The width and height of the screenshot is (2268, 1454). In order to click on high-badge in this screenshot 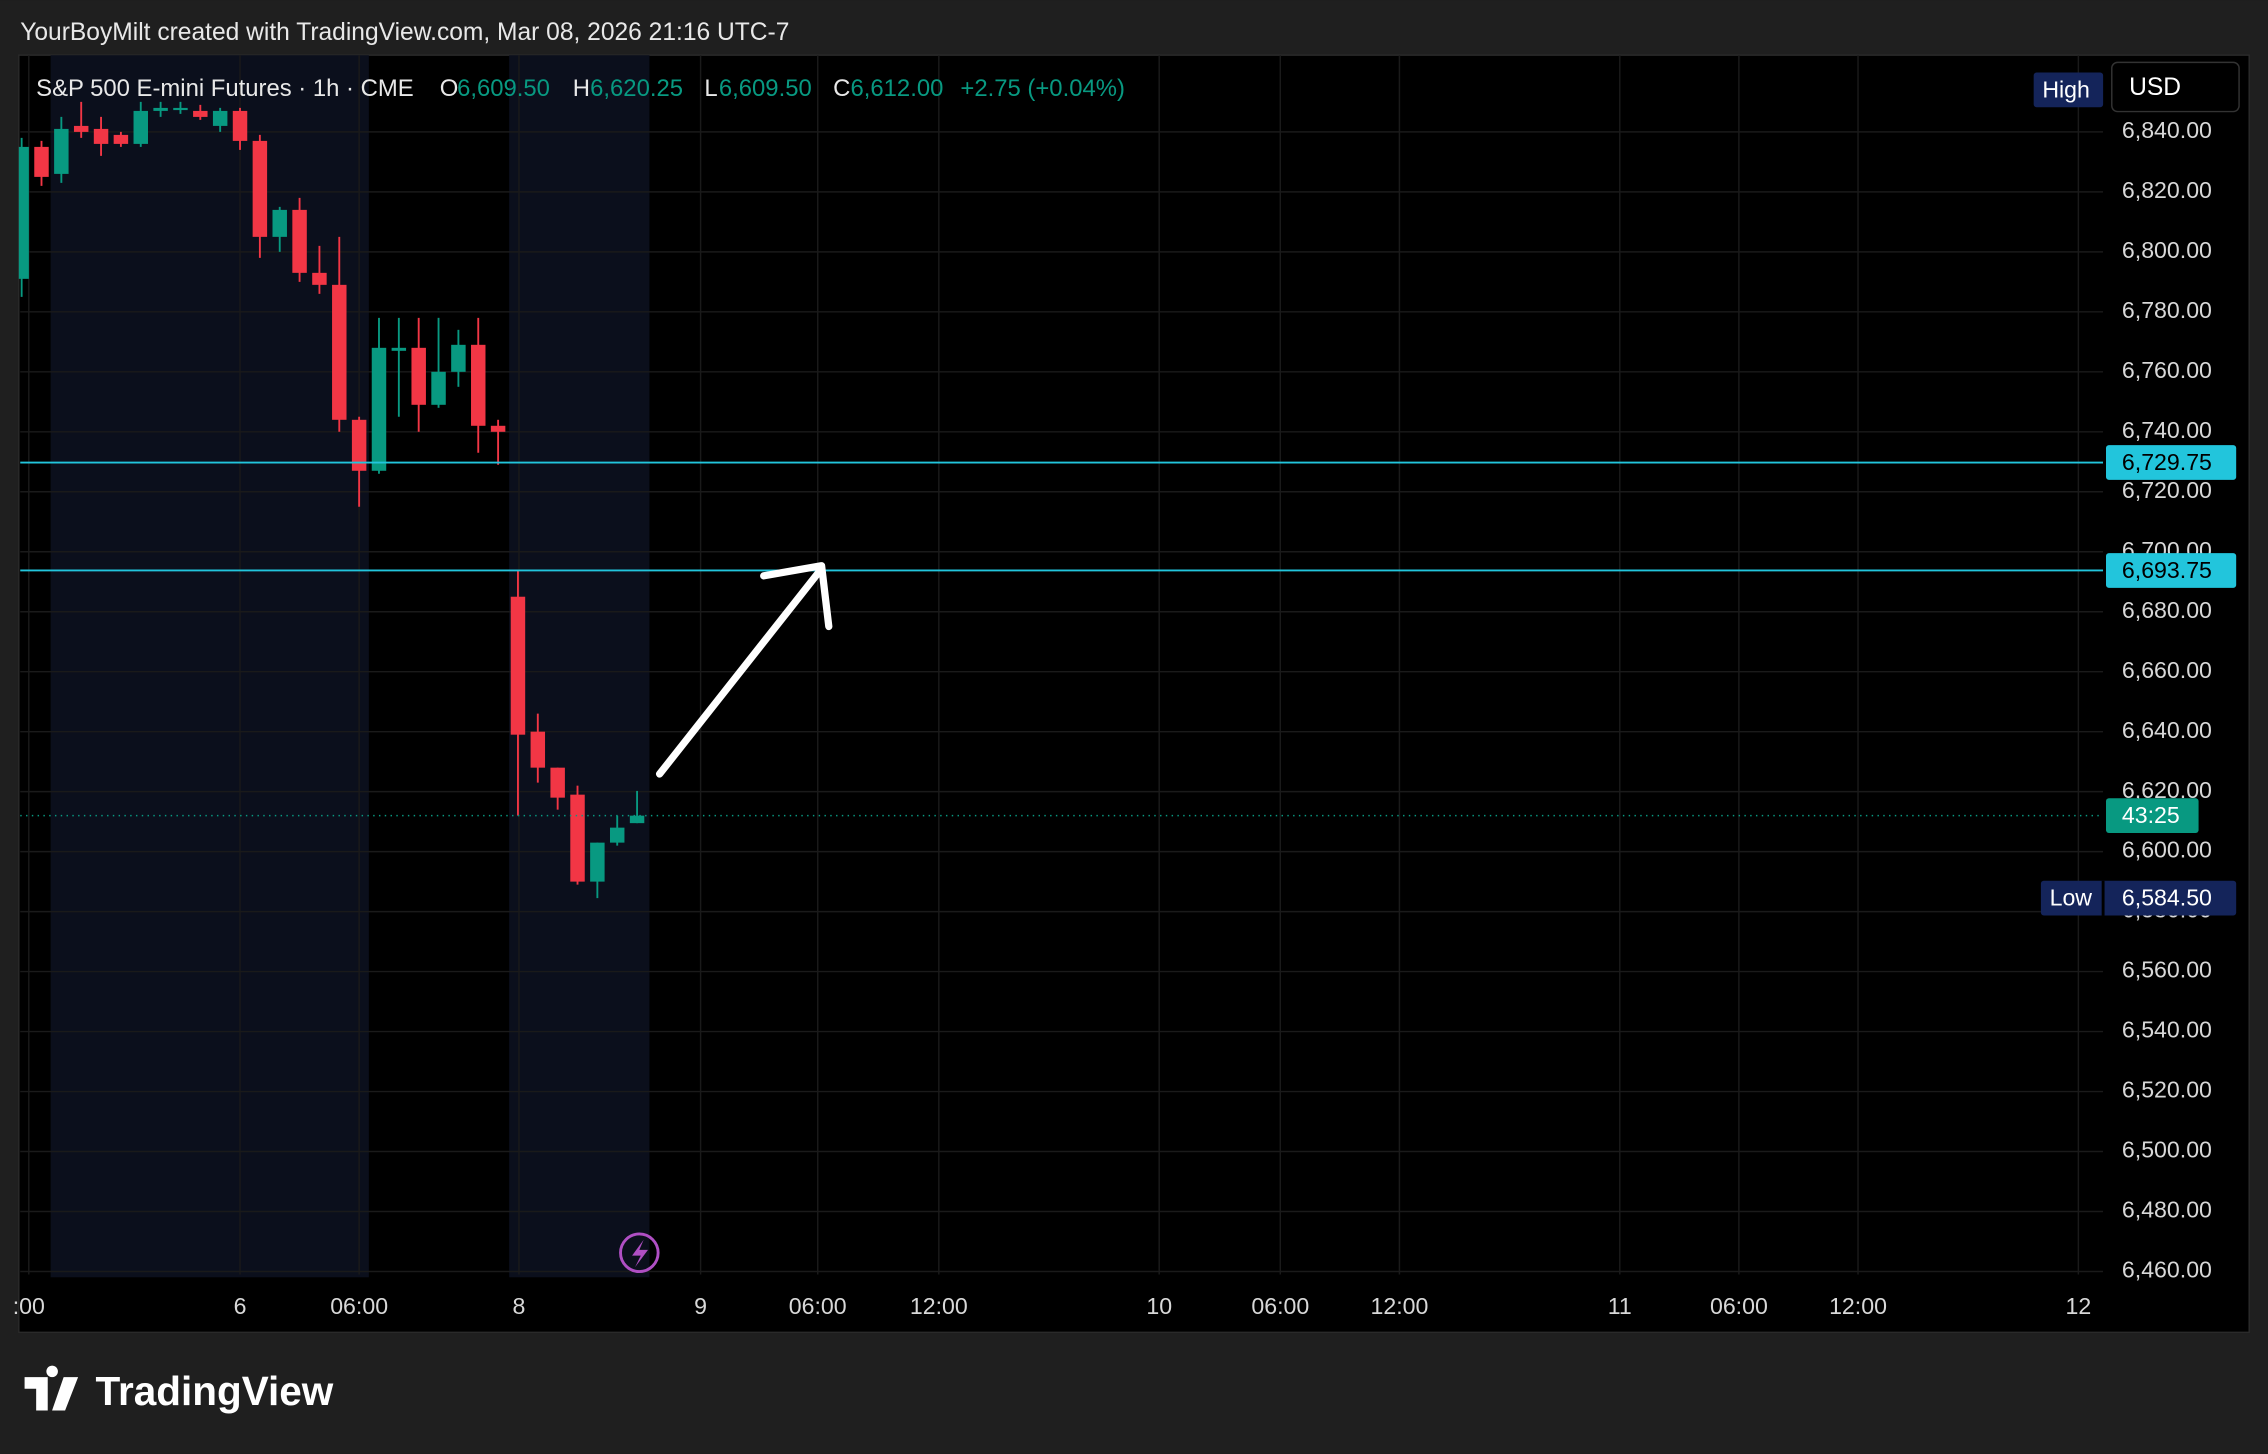, I will do `click(2068, 90)`.